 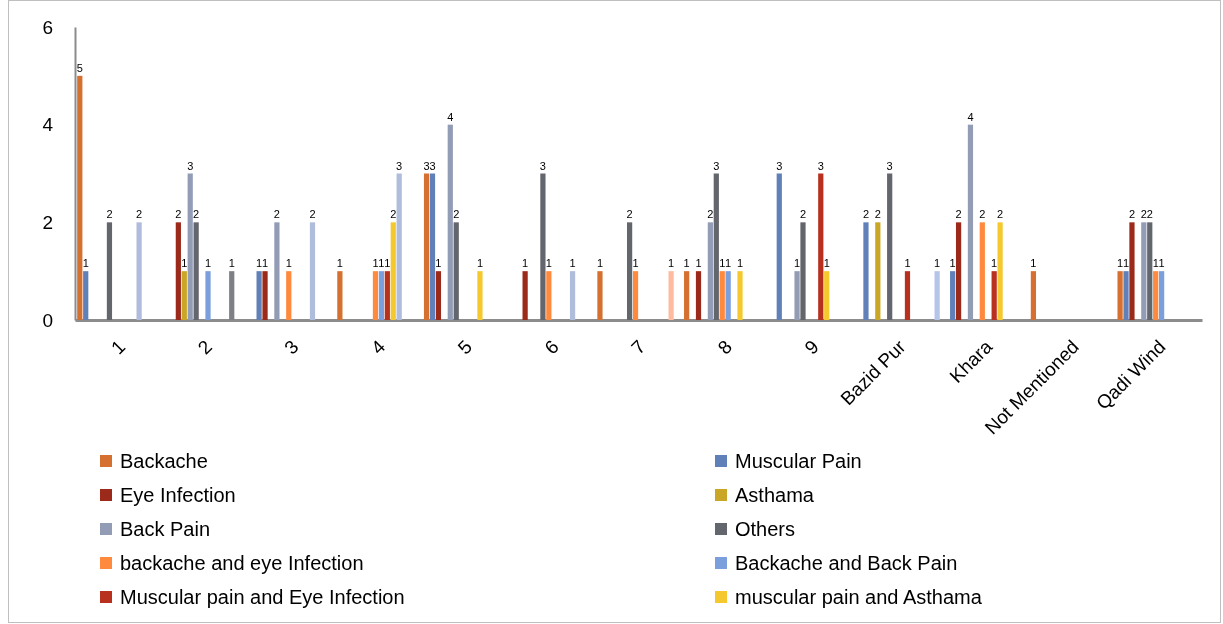 I want to click on x-tick-label: 2, so click(x=204, y=347).